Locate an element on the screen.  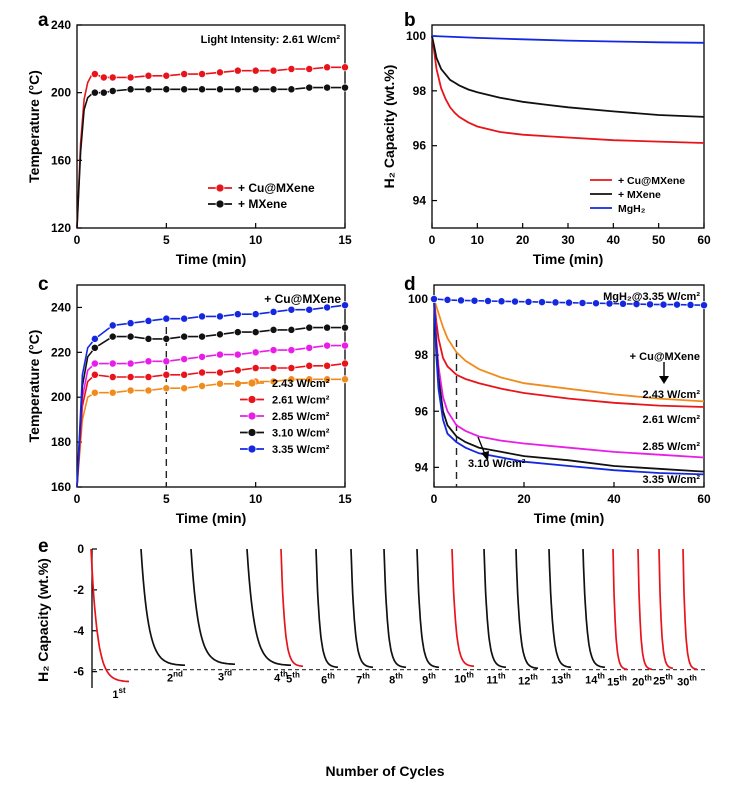
y-tick-label: 180 is located at coordinates (61, 442).